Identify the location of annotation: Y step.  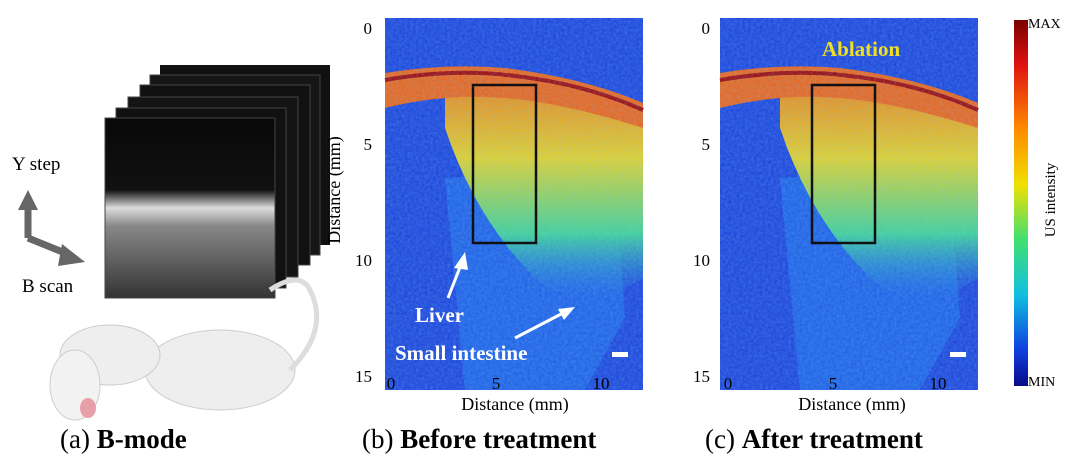
(36, 164).